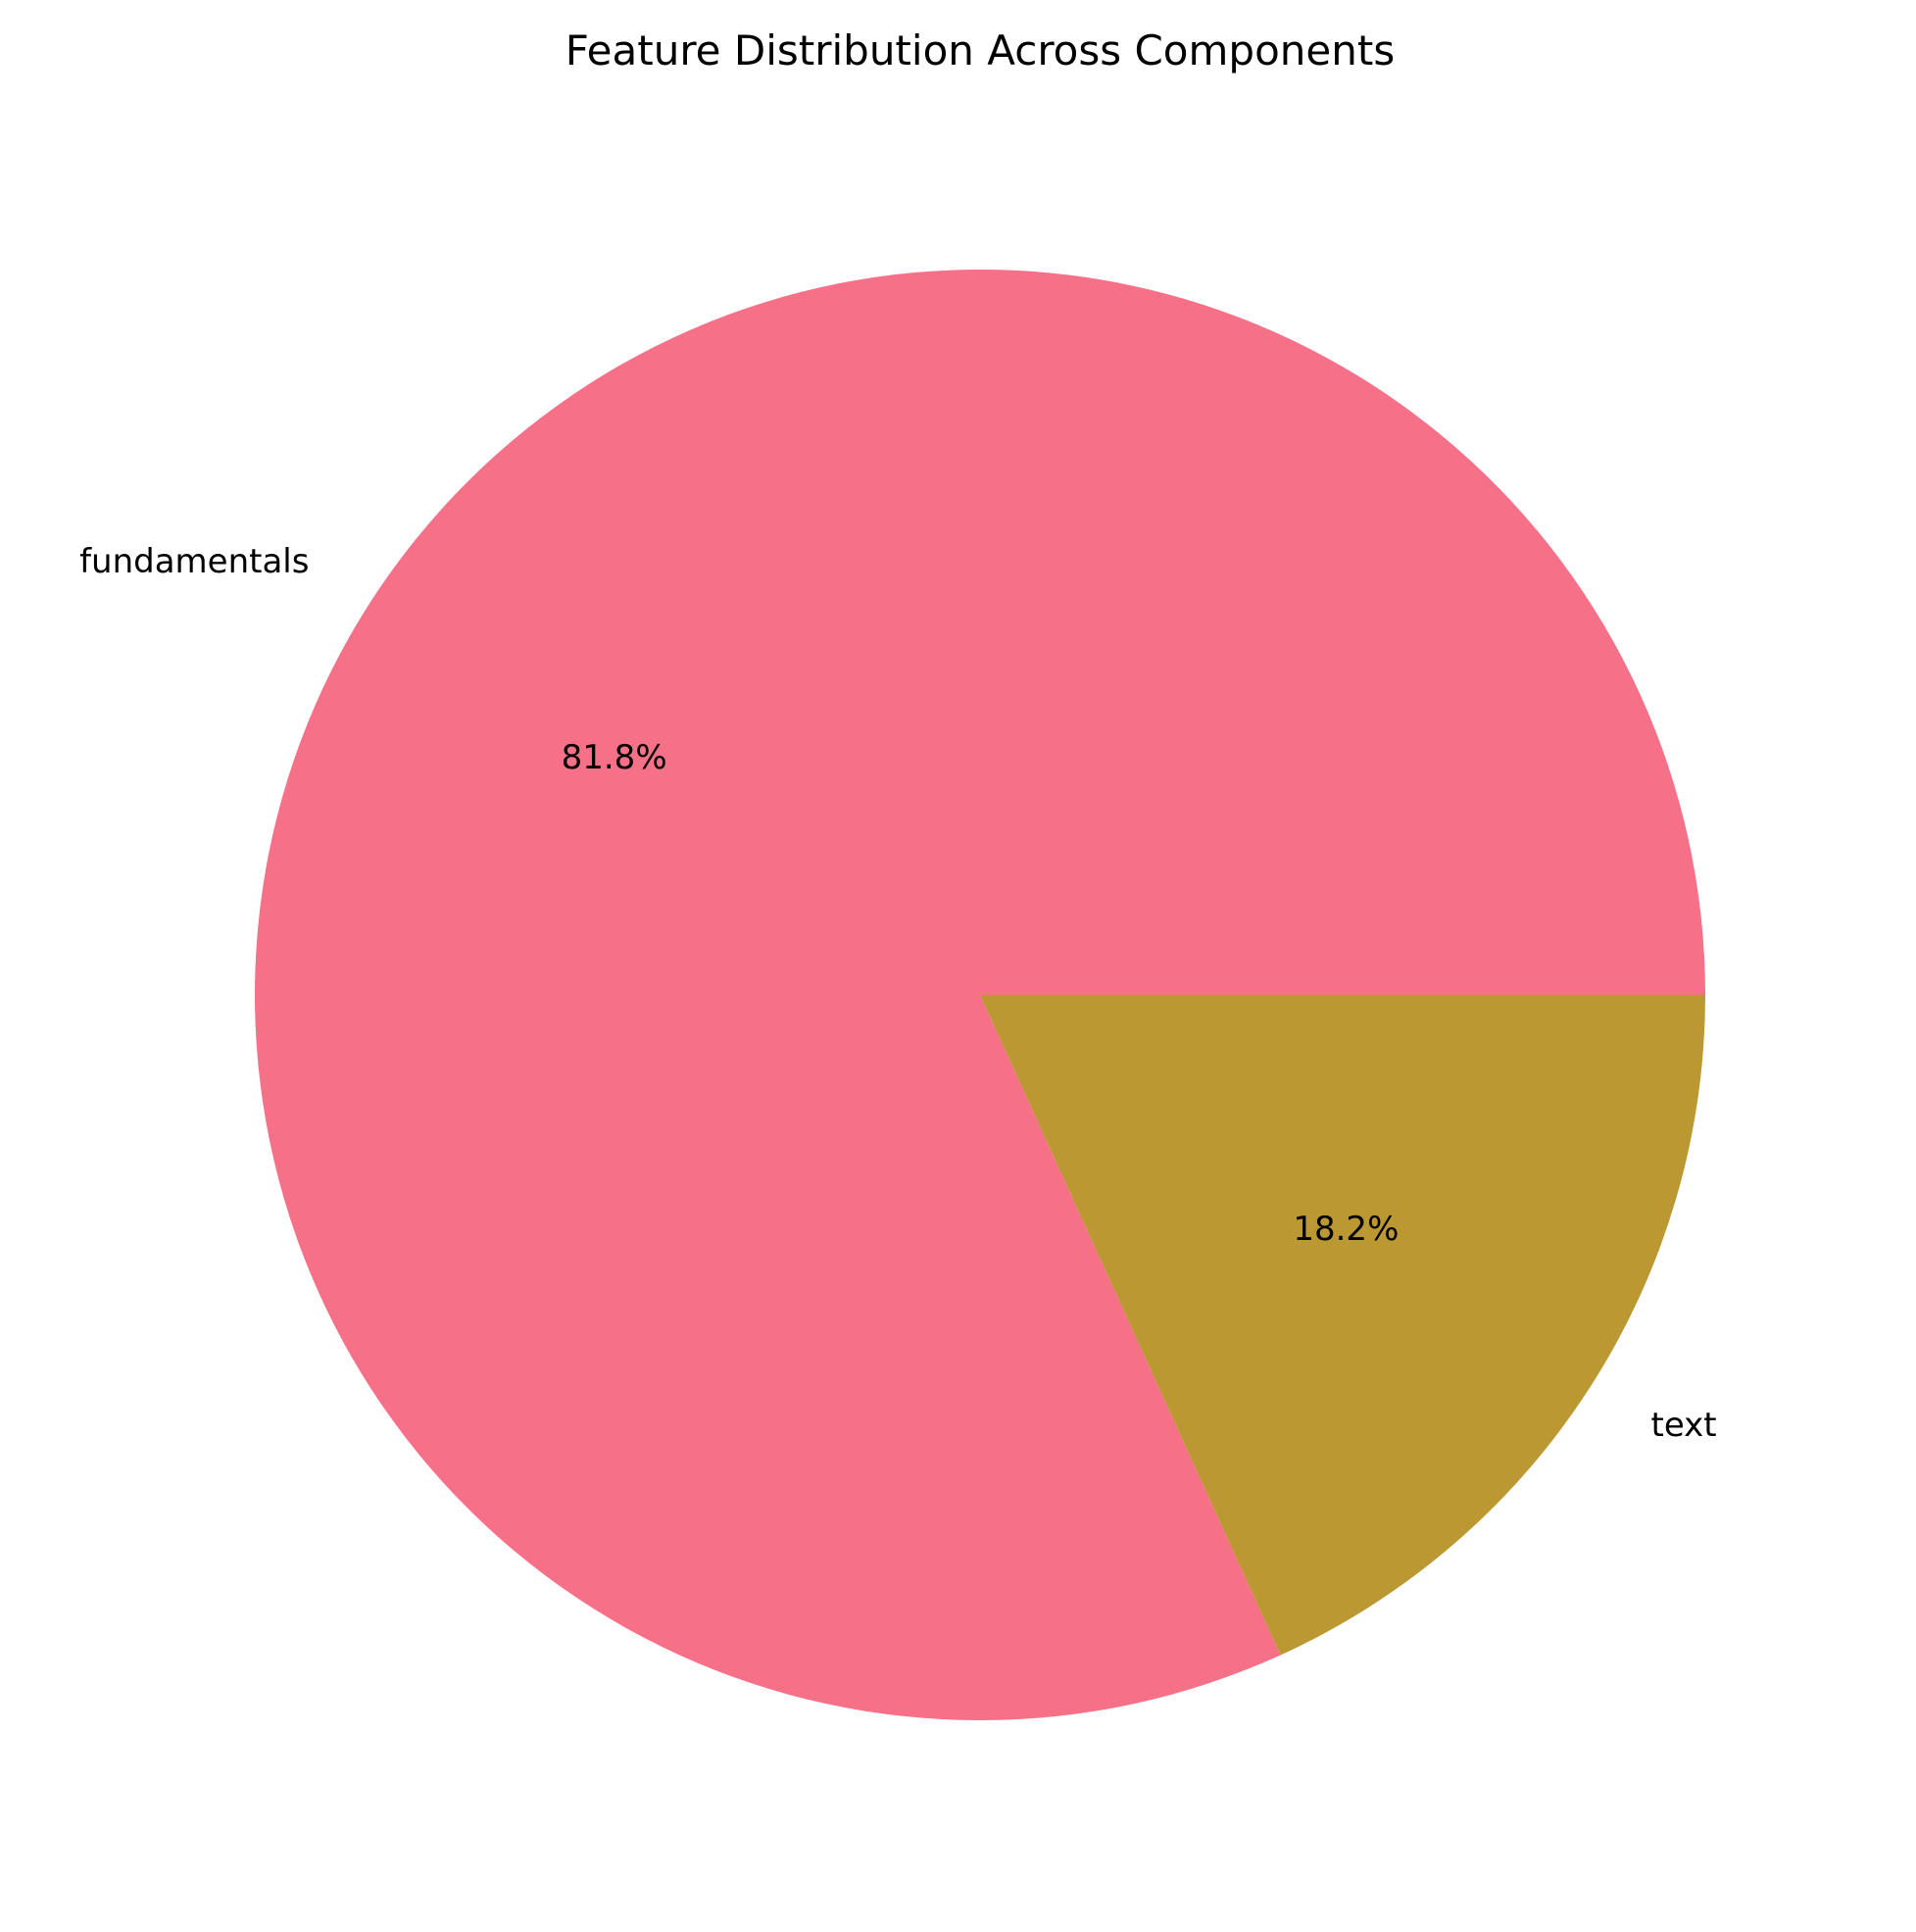 This screenshot has width=1916, height=1932. What do you see at coordinates (1346, 1229) in the screenshot?
I see `slice-pct-text: 18.2%` at bounding box center [1346, 1229].